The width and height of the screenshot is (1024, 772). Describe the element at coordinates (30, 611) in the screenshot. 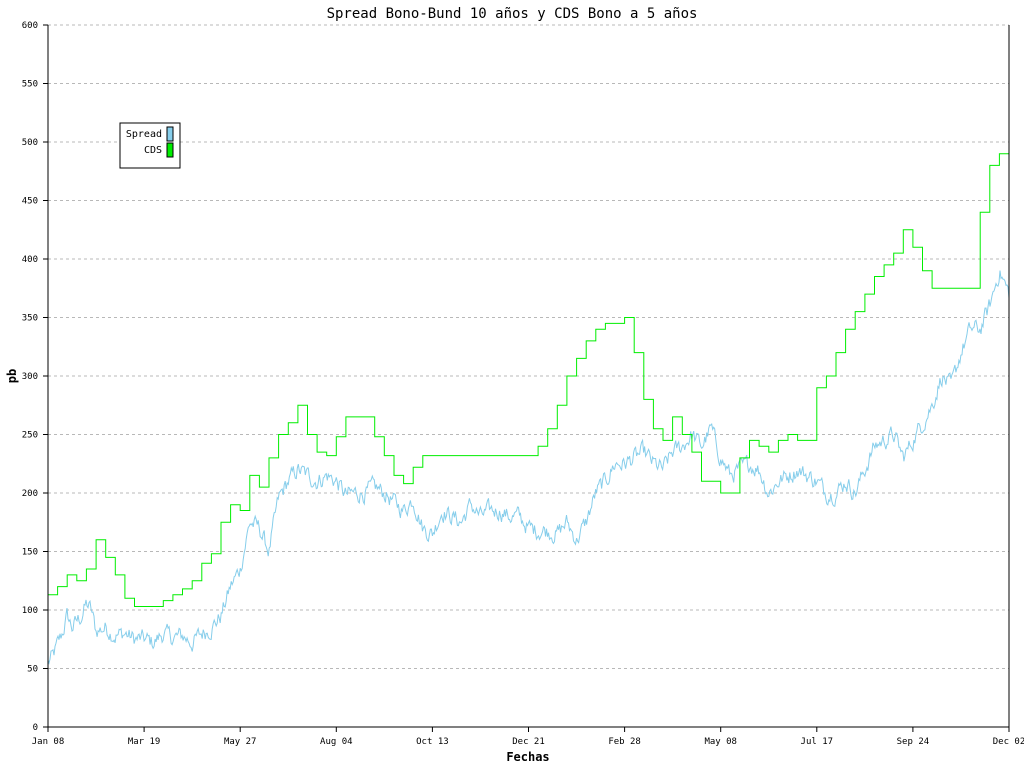

I see `y-tick-label: 100` at that location.